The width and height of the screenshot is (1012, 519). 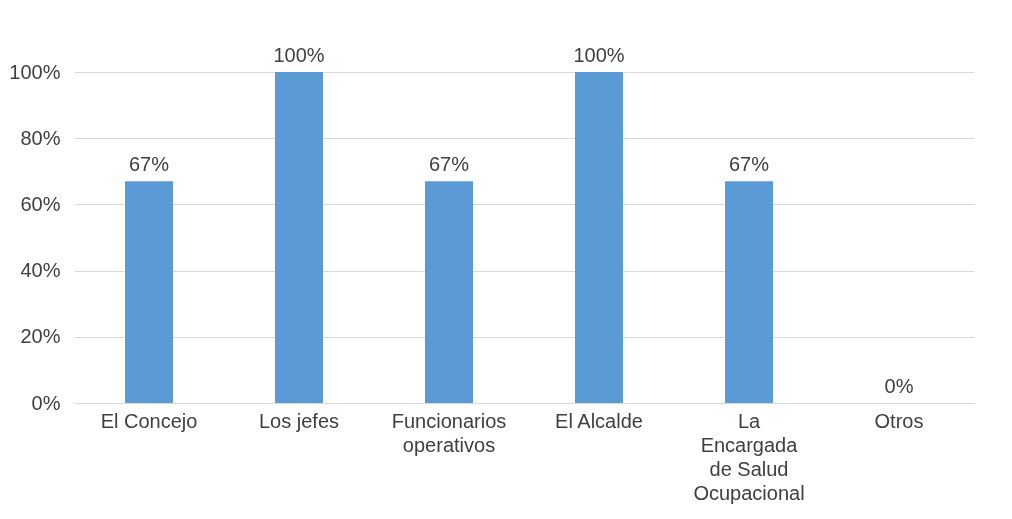 I want to click on x-tick-label: El Alcalde, so click(x=599, y=420).